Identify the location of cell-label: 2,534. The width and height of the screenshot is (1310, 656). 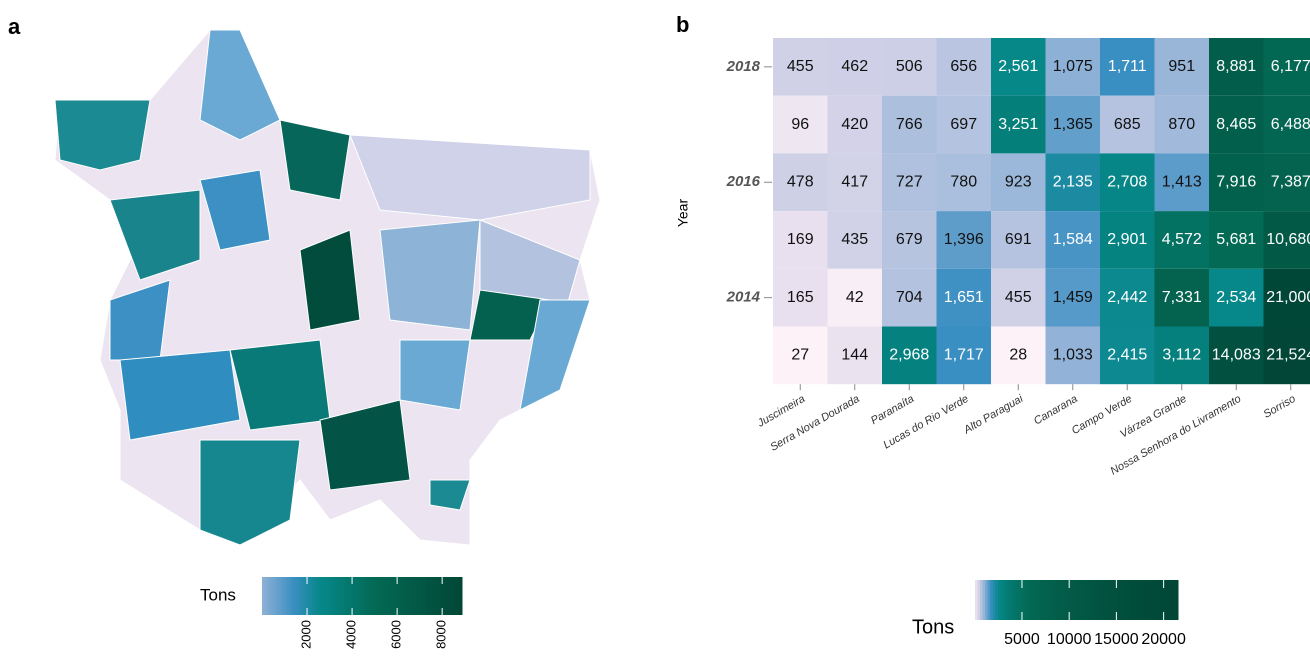
(1236, 297).